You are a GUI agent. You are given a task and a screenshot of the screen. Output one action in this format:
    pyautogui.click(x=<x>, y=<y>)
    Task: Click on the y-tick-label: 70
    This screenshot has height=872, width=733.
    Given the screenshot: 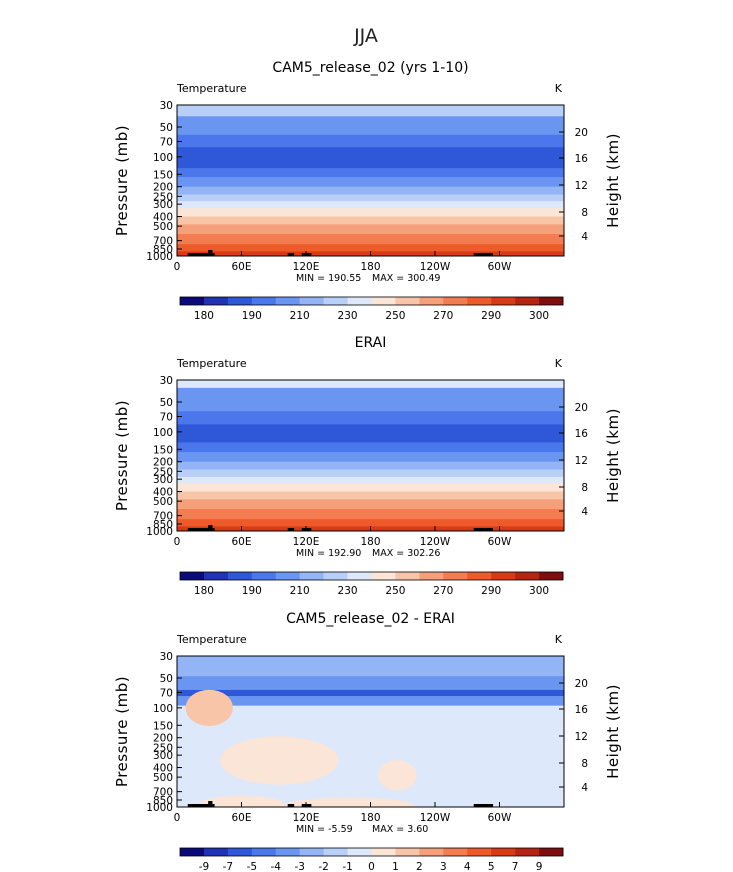 What is the action you would take?
    pyautogui.click(x=166, y=142)
    